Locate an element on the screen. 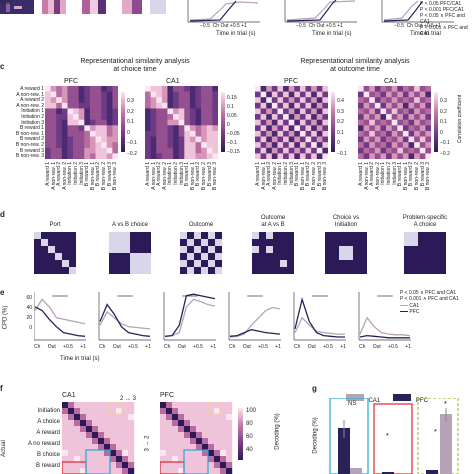 Image resolution: width=474 pixels, height=474 pixels. g-ylabel: Decoding (%) is located at coordinates (315, 435).